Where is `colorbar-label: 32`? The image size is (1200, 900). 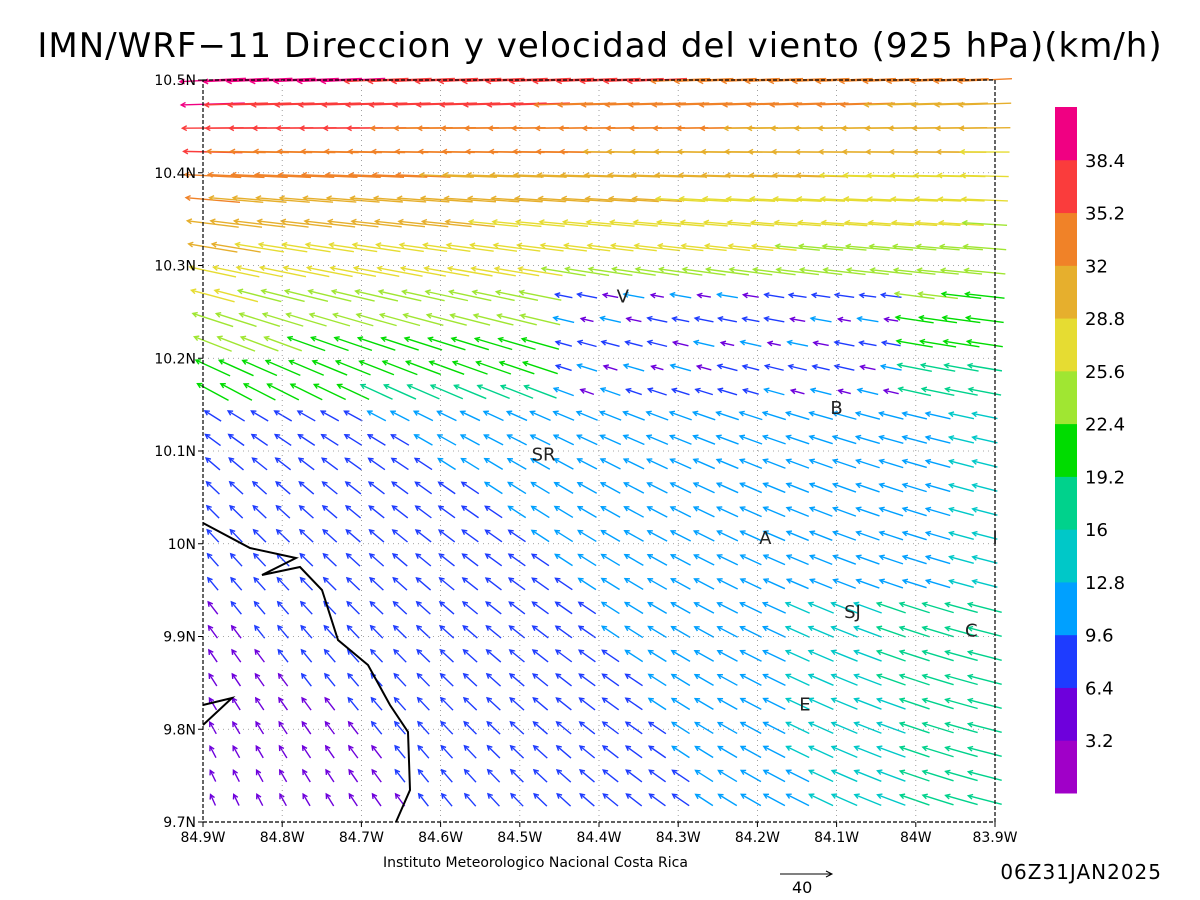
colorbar-label: 32 is located at coordinates (1096, 266).